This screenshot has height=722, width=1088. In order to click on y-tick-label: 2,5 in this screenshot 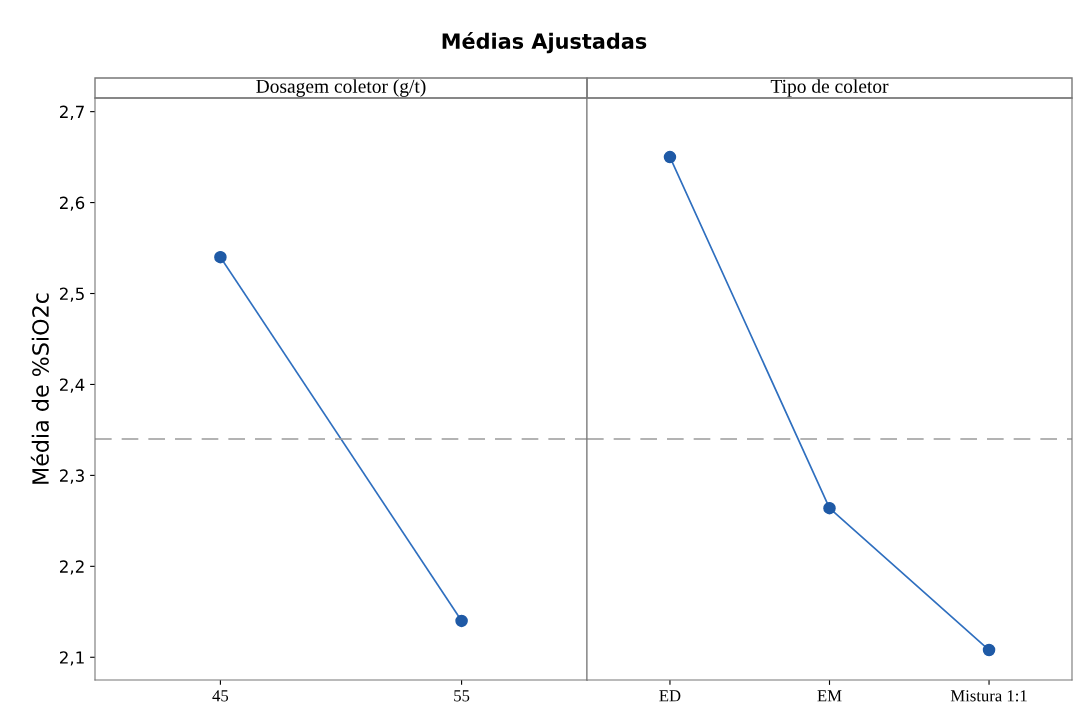, I will do `click(71, 294)`.